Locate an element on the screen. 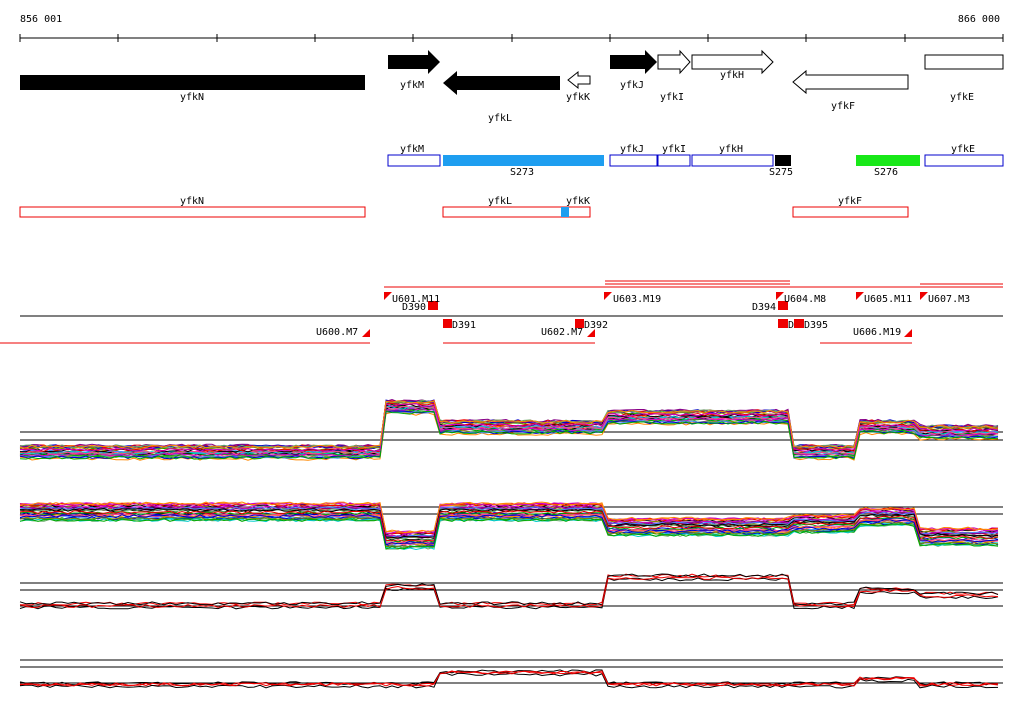 The height and width of the screenshot is (714, 1024). antisense-label: yfkN is located at coordinates (192, 201).